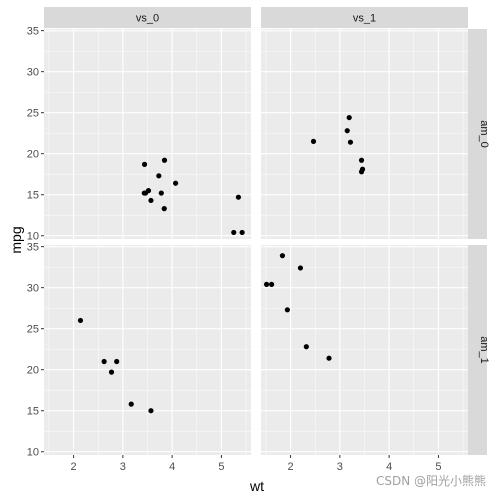 The image size is (500, 500). Describe the element at coordinates (484, 134) in the screenshot. I see `facet-strip-label-am-0: am_0` at that location.